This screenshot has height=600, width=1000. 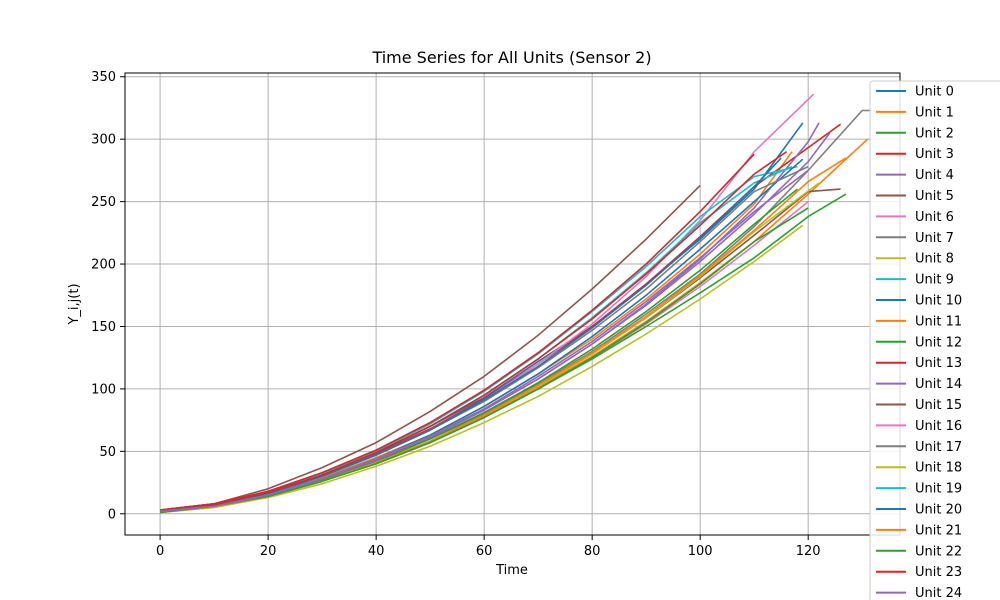 What do you see at coordinates (160, 551) in the screenshot?
I see `x-tick-label: 0` at bounding box center [160, 551].